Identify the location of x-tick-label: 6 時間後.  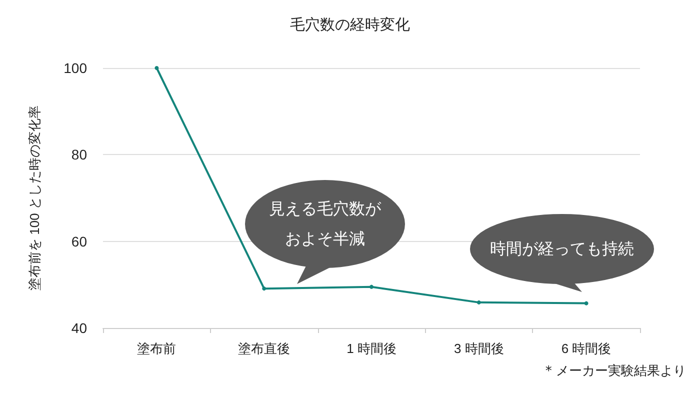
(586, 348).